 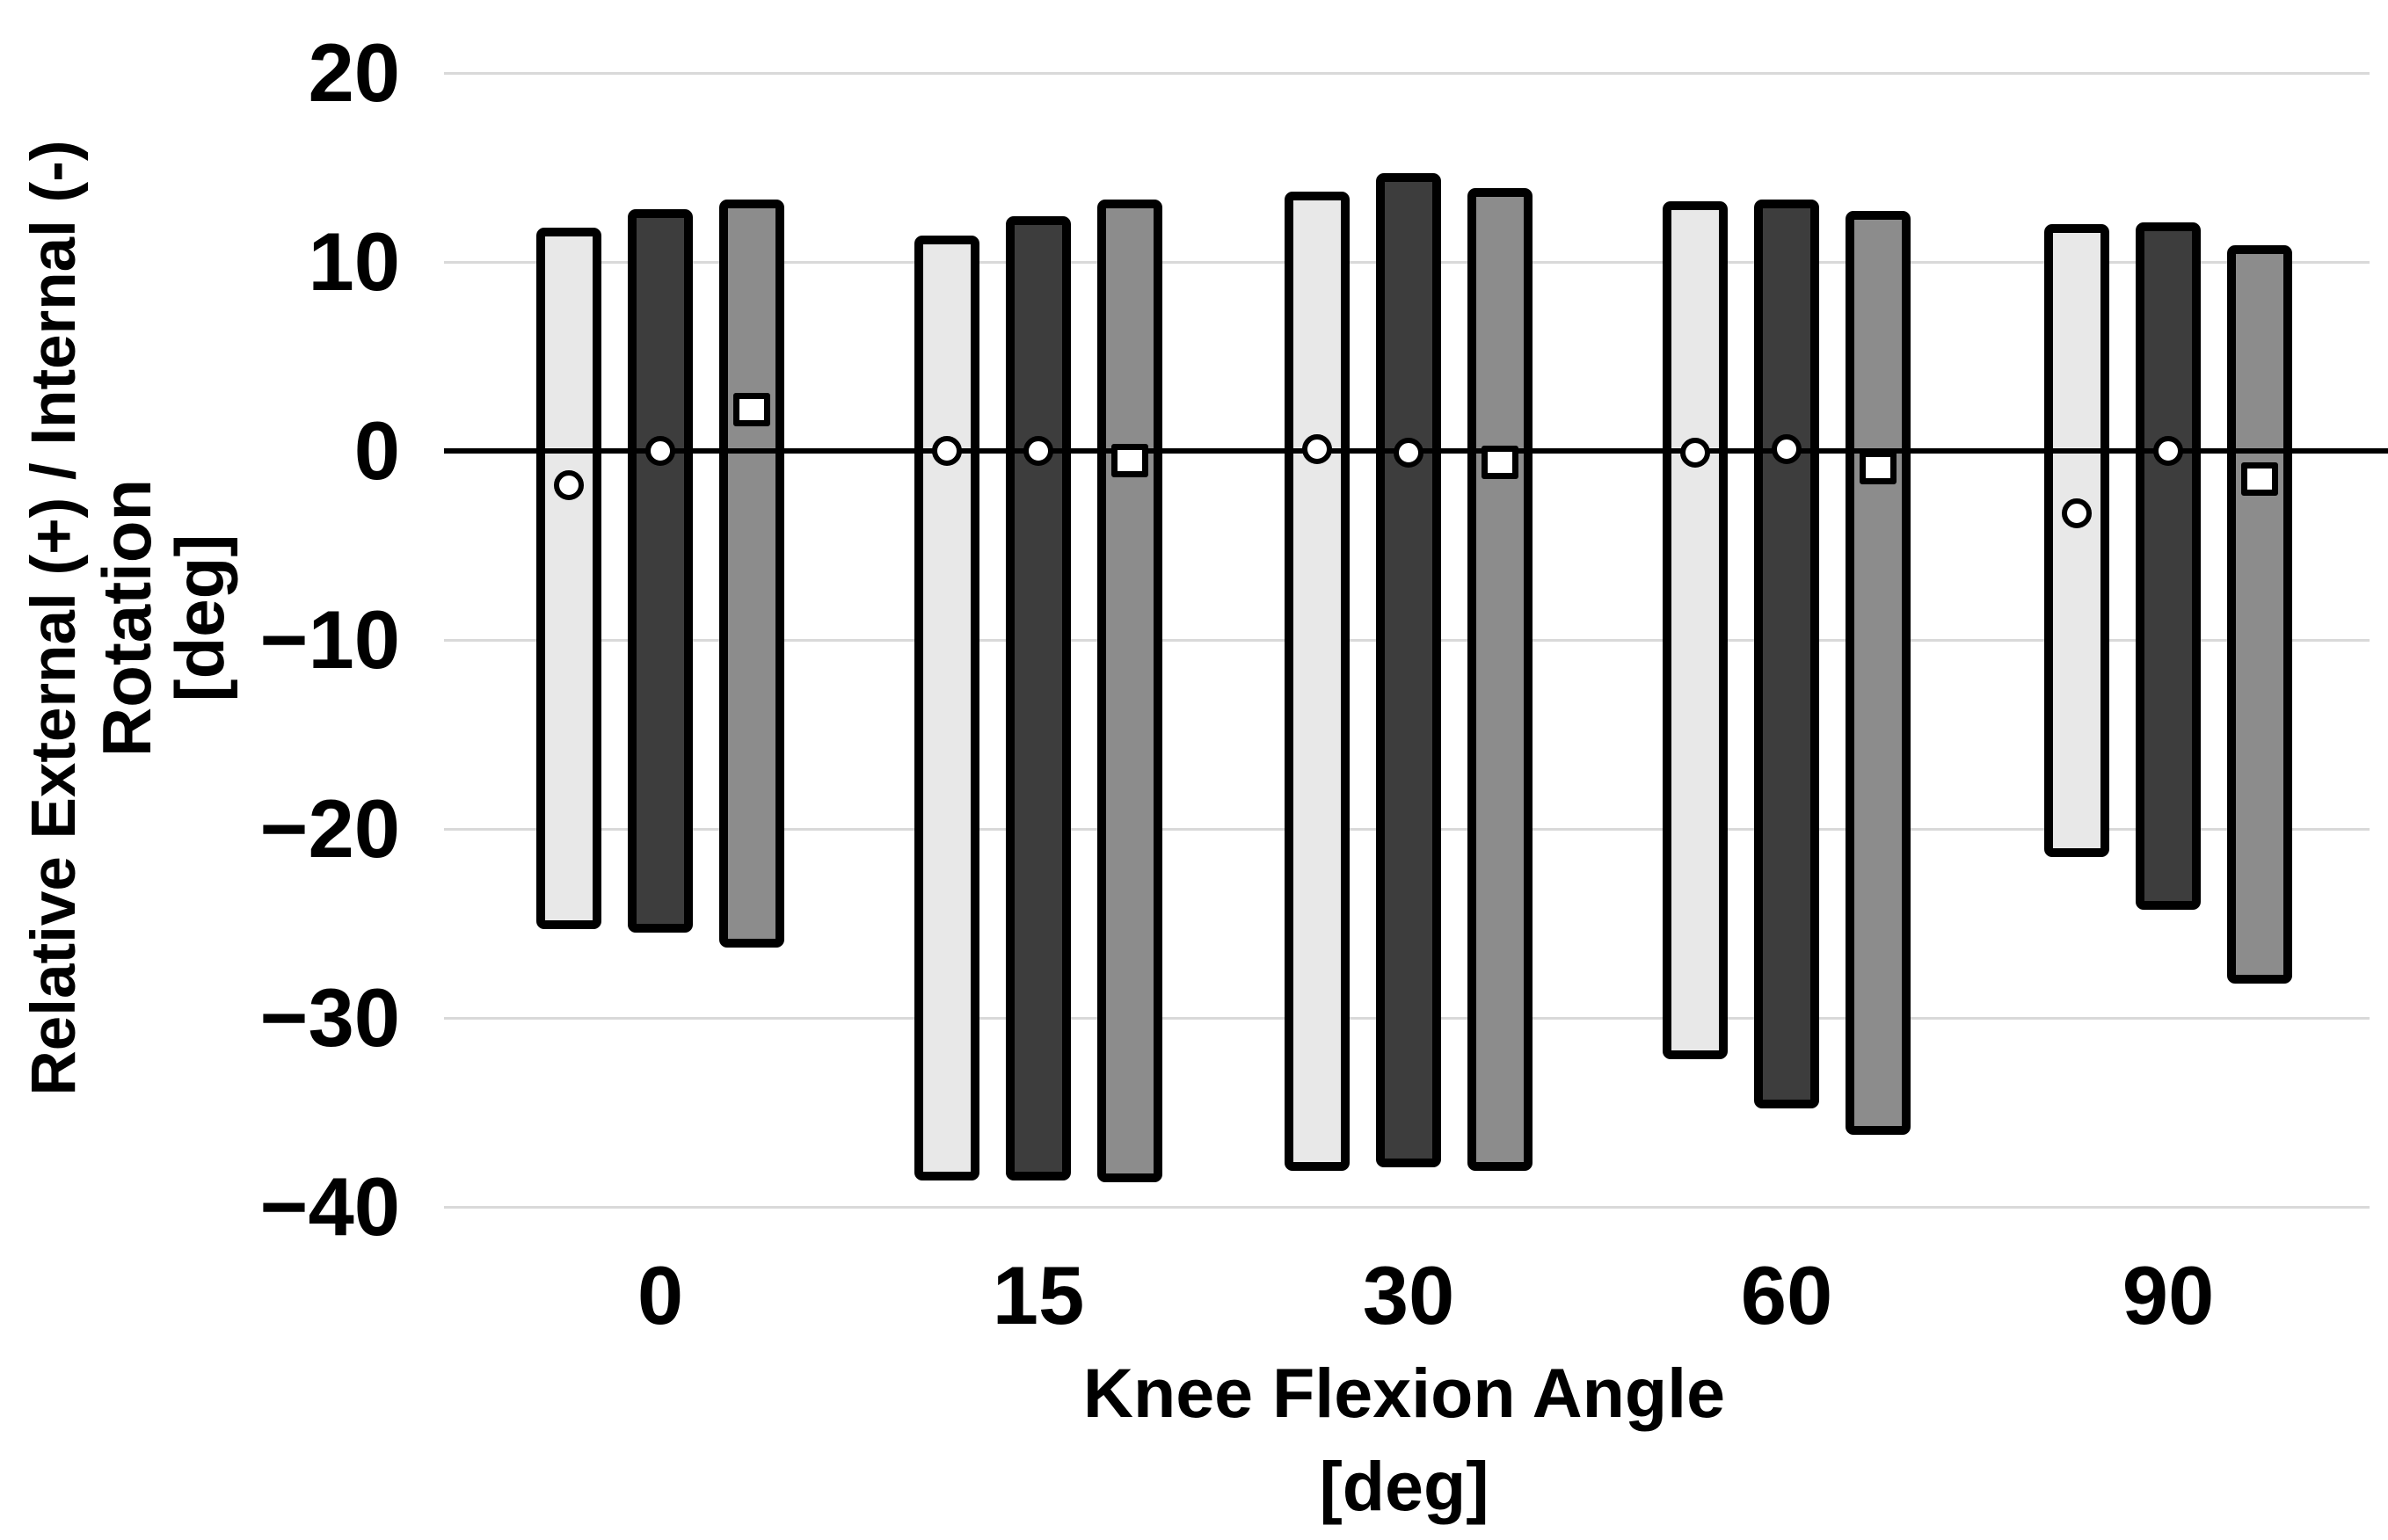 What do you see at coordinates (330, 1017) in the screenshot?
I see `y-tick-label: −30` at bounding box center [330, 1017].